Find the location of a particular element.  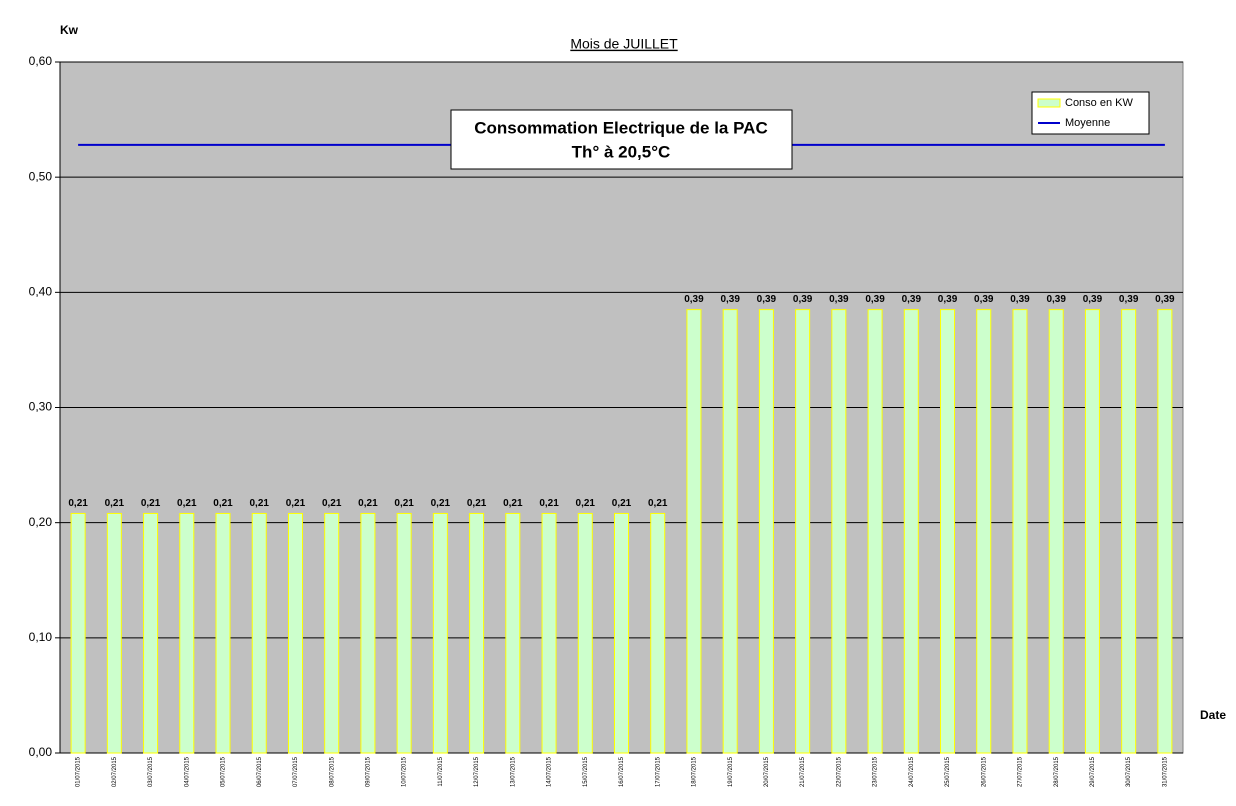

x-tick-label: 28/07/2015 is located at coordinates (1057, 771).